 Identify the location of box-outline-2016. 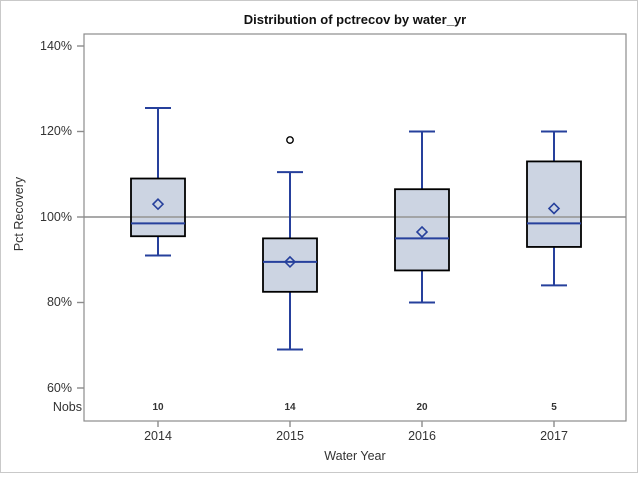
(422, 230).